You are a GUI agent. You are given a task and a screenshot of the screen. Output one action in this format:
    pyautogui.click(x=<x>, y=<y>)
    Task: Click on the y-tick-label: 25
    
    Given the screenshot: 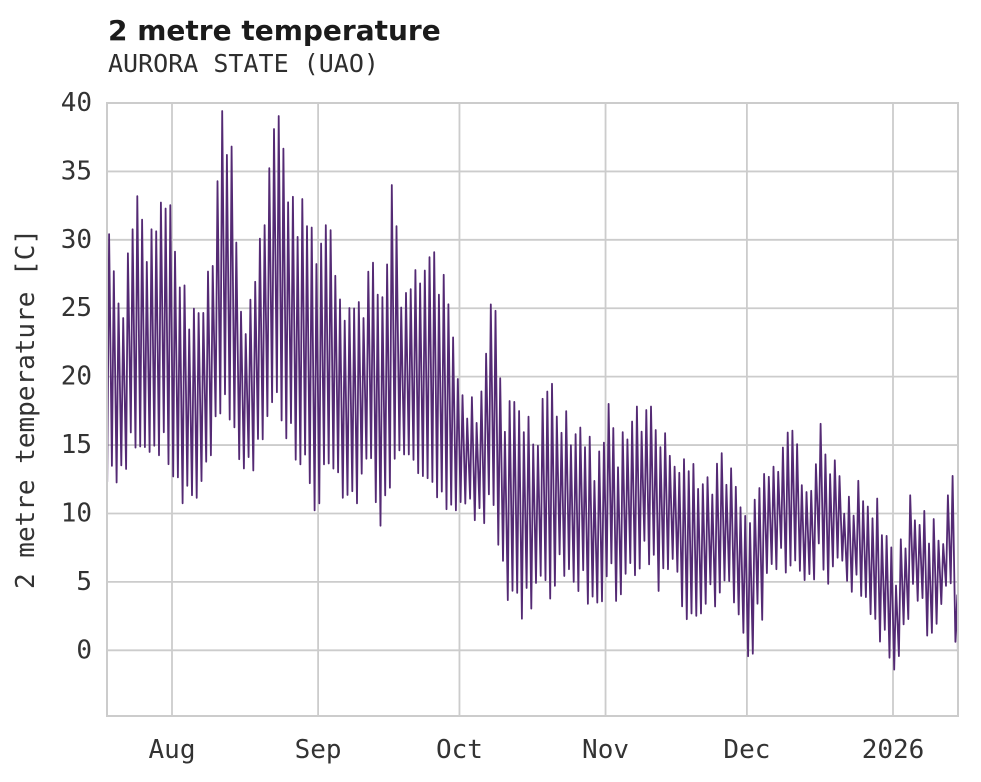 What is the action you would take?
    pyautogui.click(x=76, y=308)
    